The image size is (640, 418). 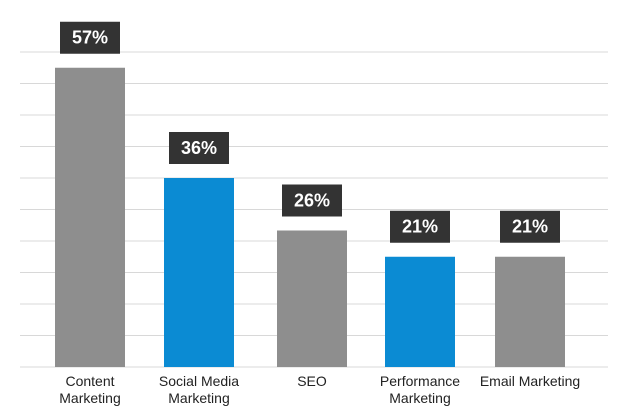 What do you see at coordinates (530, 381) in the screenshot?
I see `x-tick-label: Email Marketing` at bounding box center [530, 381].